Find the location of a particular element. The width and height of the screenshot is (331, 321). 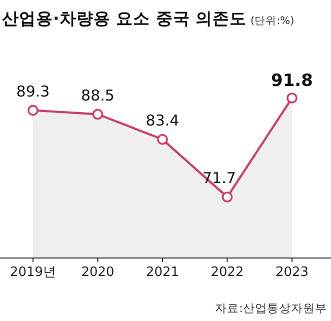

x-tick-label: 2020 is located at coordinates (97, 272).